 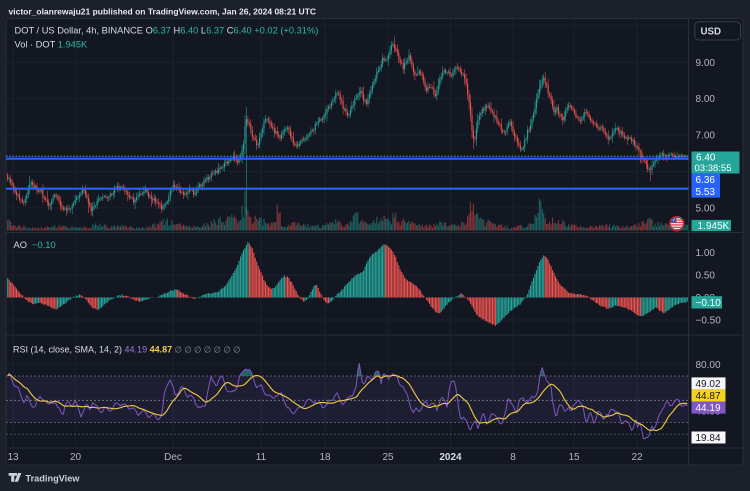 What do you see at coordinates (325, 457) in the screenshot?
I see `svg-text: 18` at bounding box center [325, 457].